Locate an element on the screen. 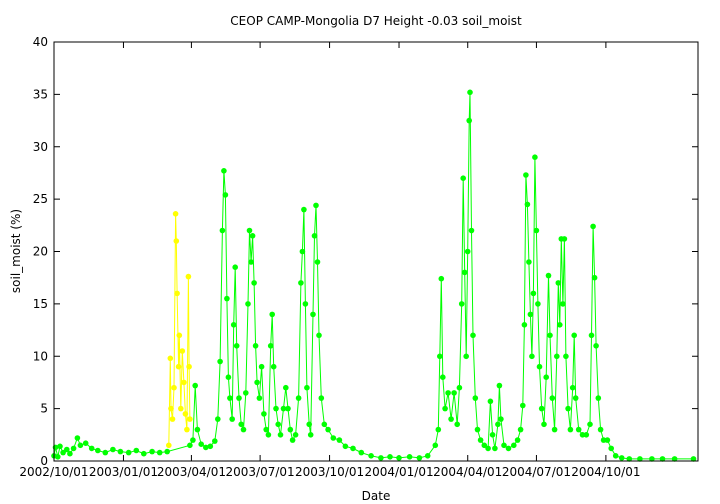 This screenshot has width=720, height=504. x-tick-label: 2003/04/01 is located at coordinates (191, 472).